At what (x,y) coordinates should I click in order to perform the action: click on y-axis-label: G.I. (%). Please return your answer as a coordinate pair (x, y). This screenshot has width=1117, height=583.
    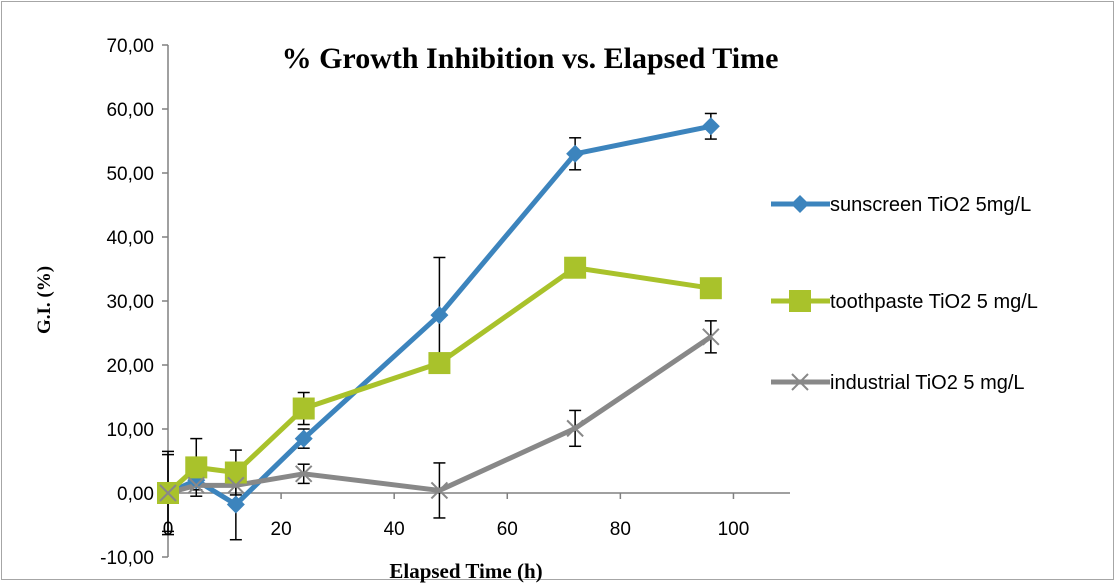
    Looking at the image, I should click on (44, 300).